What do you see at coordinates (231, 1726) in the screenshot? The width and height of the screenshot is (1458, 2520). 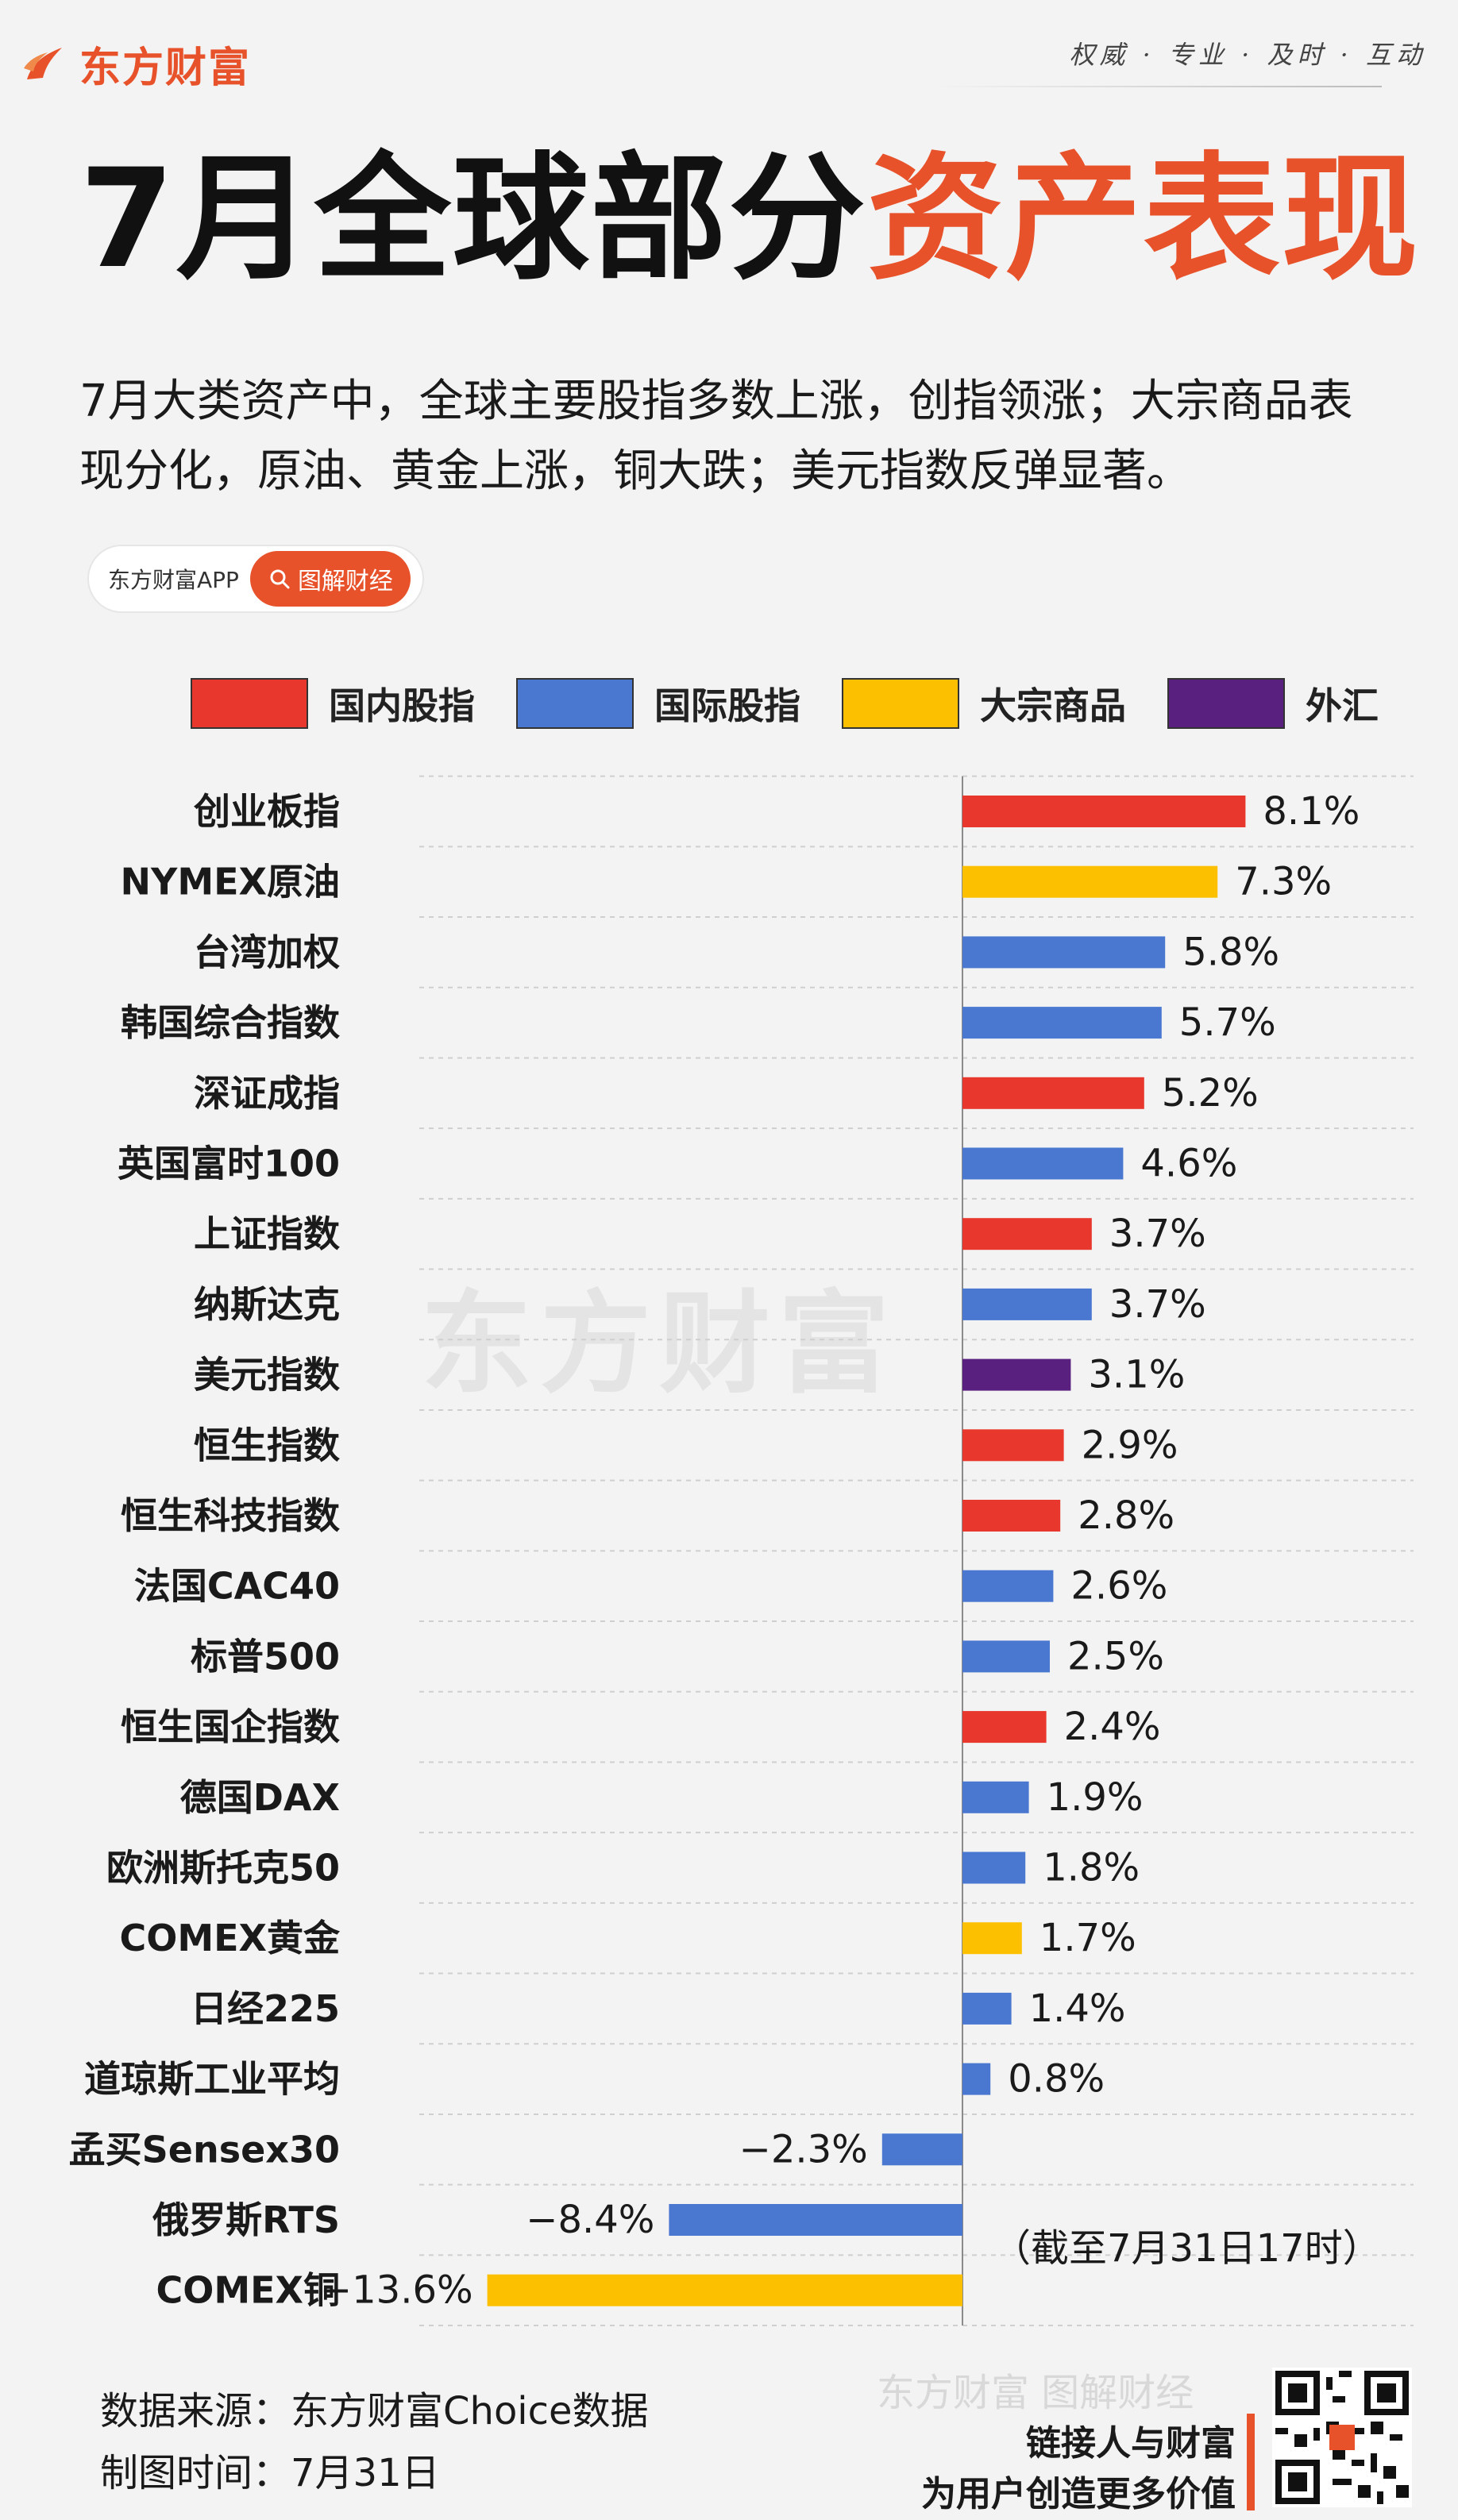 I see `category-label: 恒生国企指数` at bounding box center [231, 1726].